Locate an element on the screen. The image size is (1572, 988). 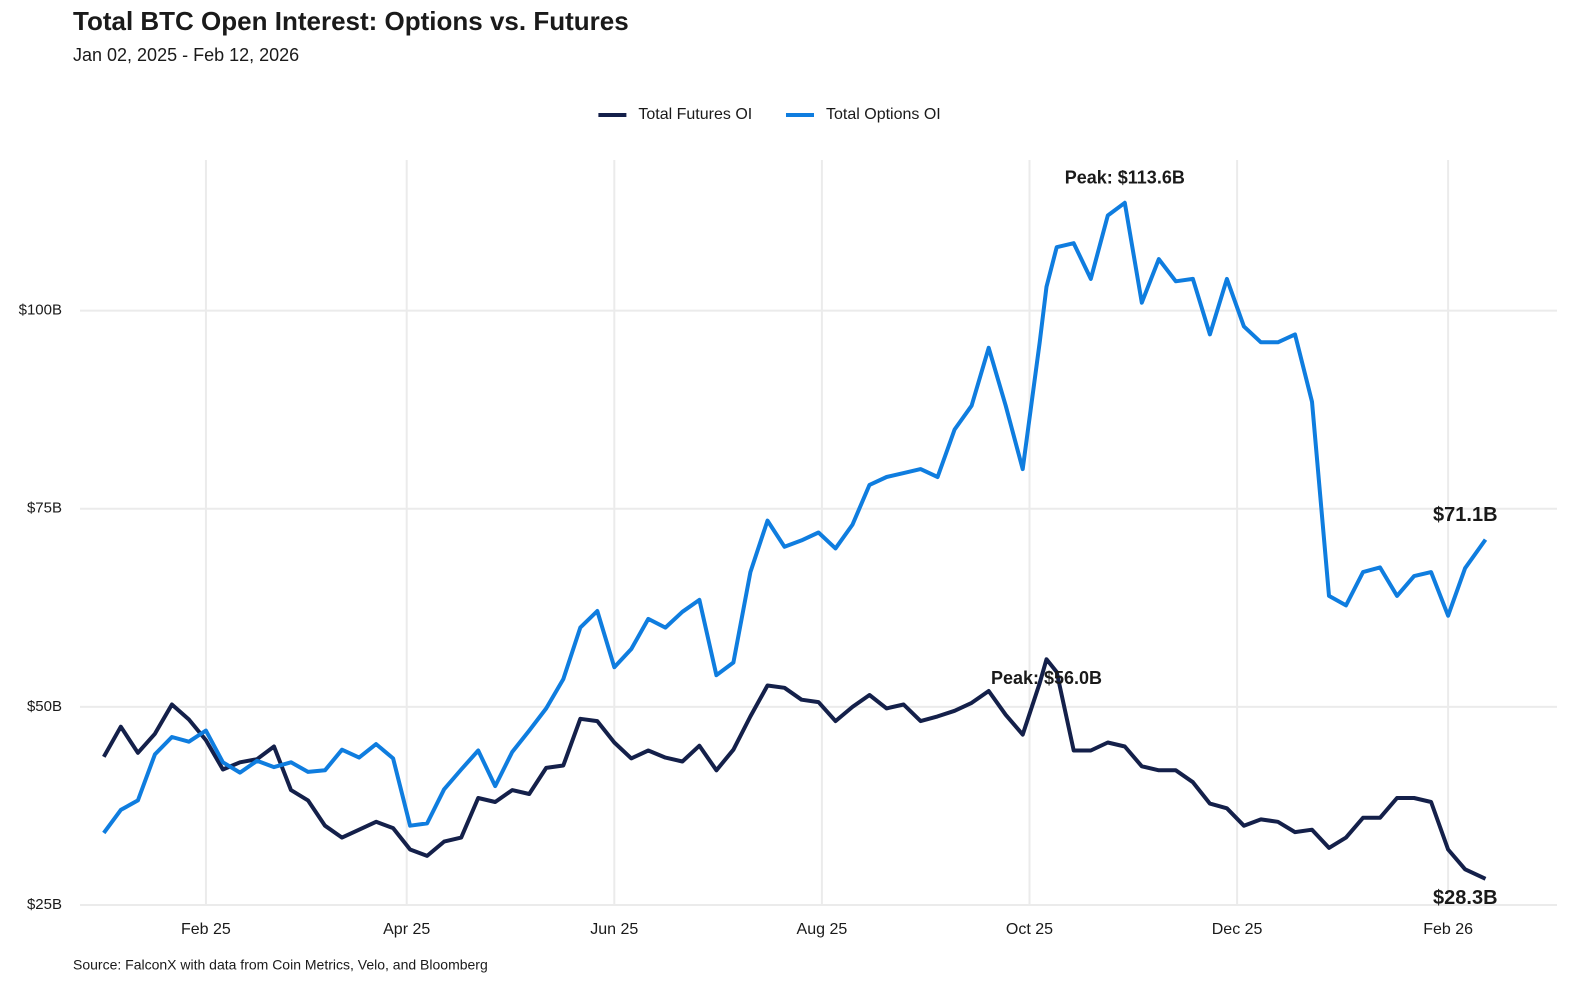
annotation: Peak: $113.6B is located at coordinates (1125, 178).